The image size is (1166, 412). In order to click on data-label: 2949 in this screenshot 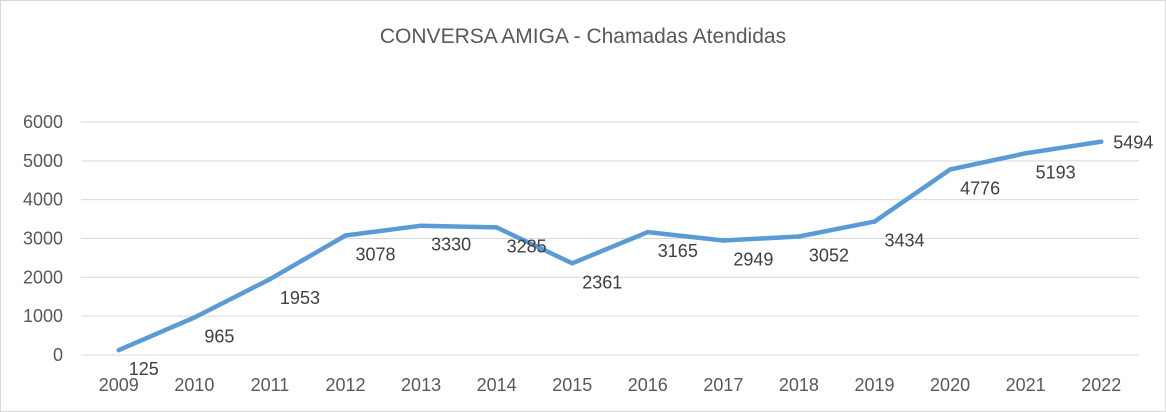, I will do `click(753, 259)`.